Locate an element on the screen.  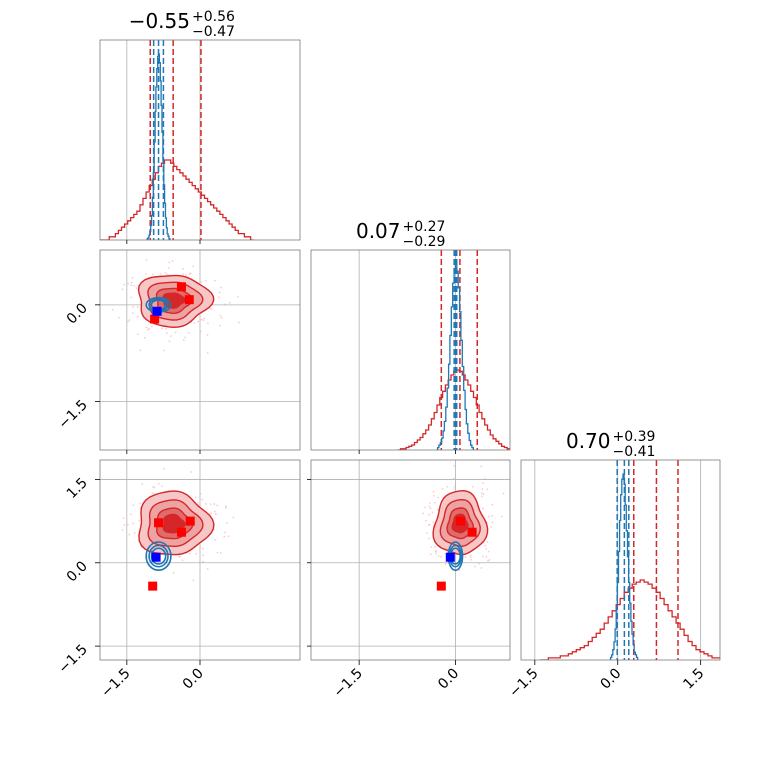
x-tick-label-0-0: −1.5 is located at coordinates (115, 683).